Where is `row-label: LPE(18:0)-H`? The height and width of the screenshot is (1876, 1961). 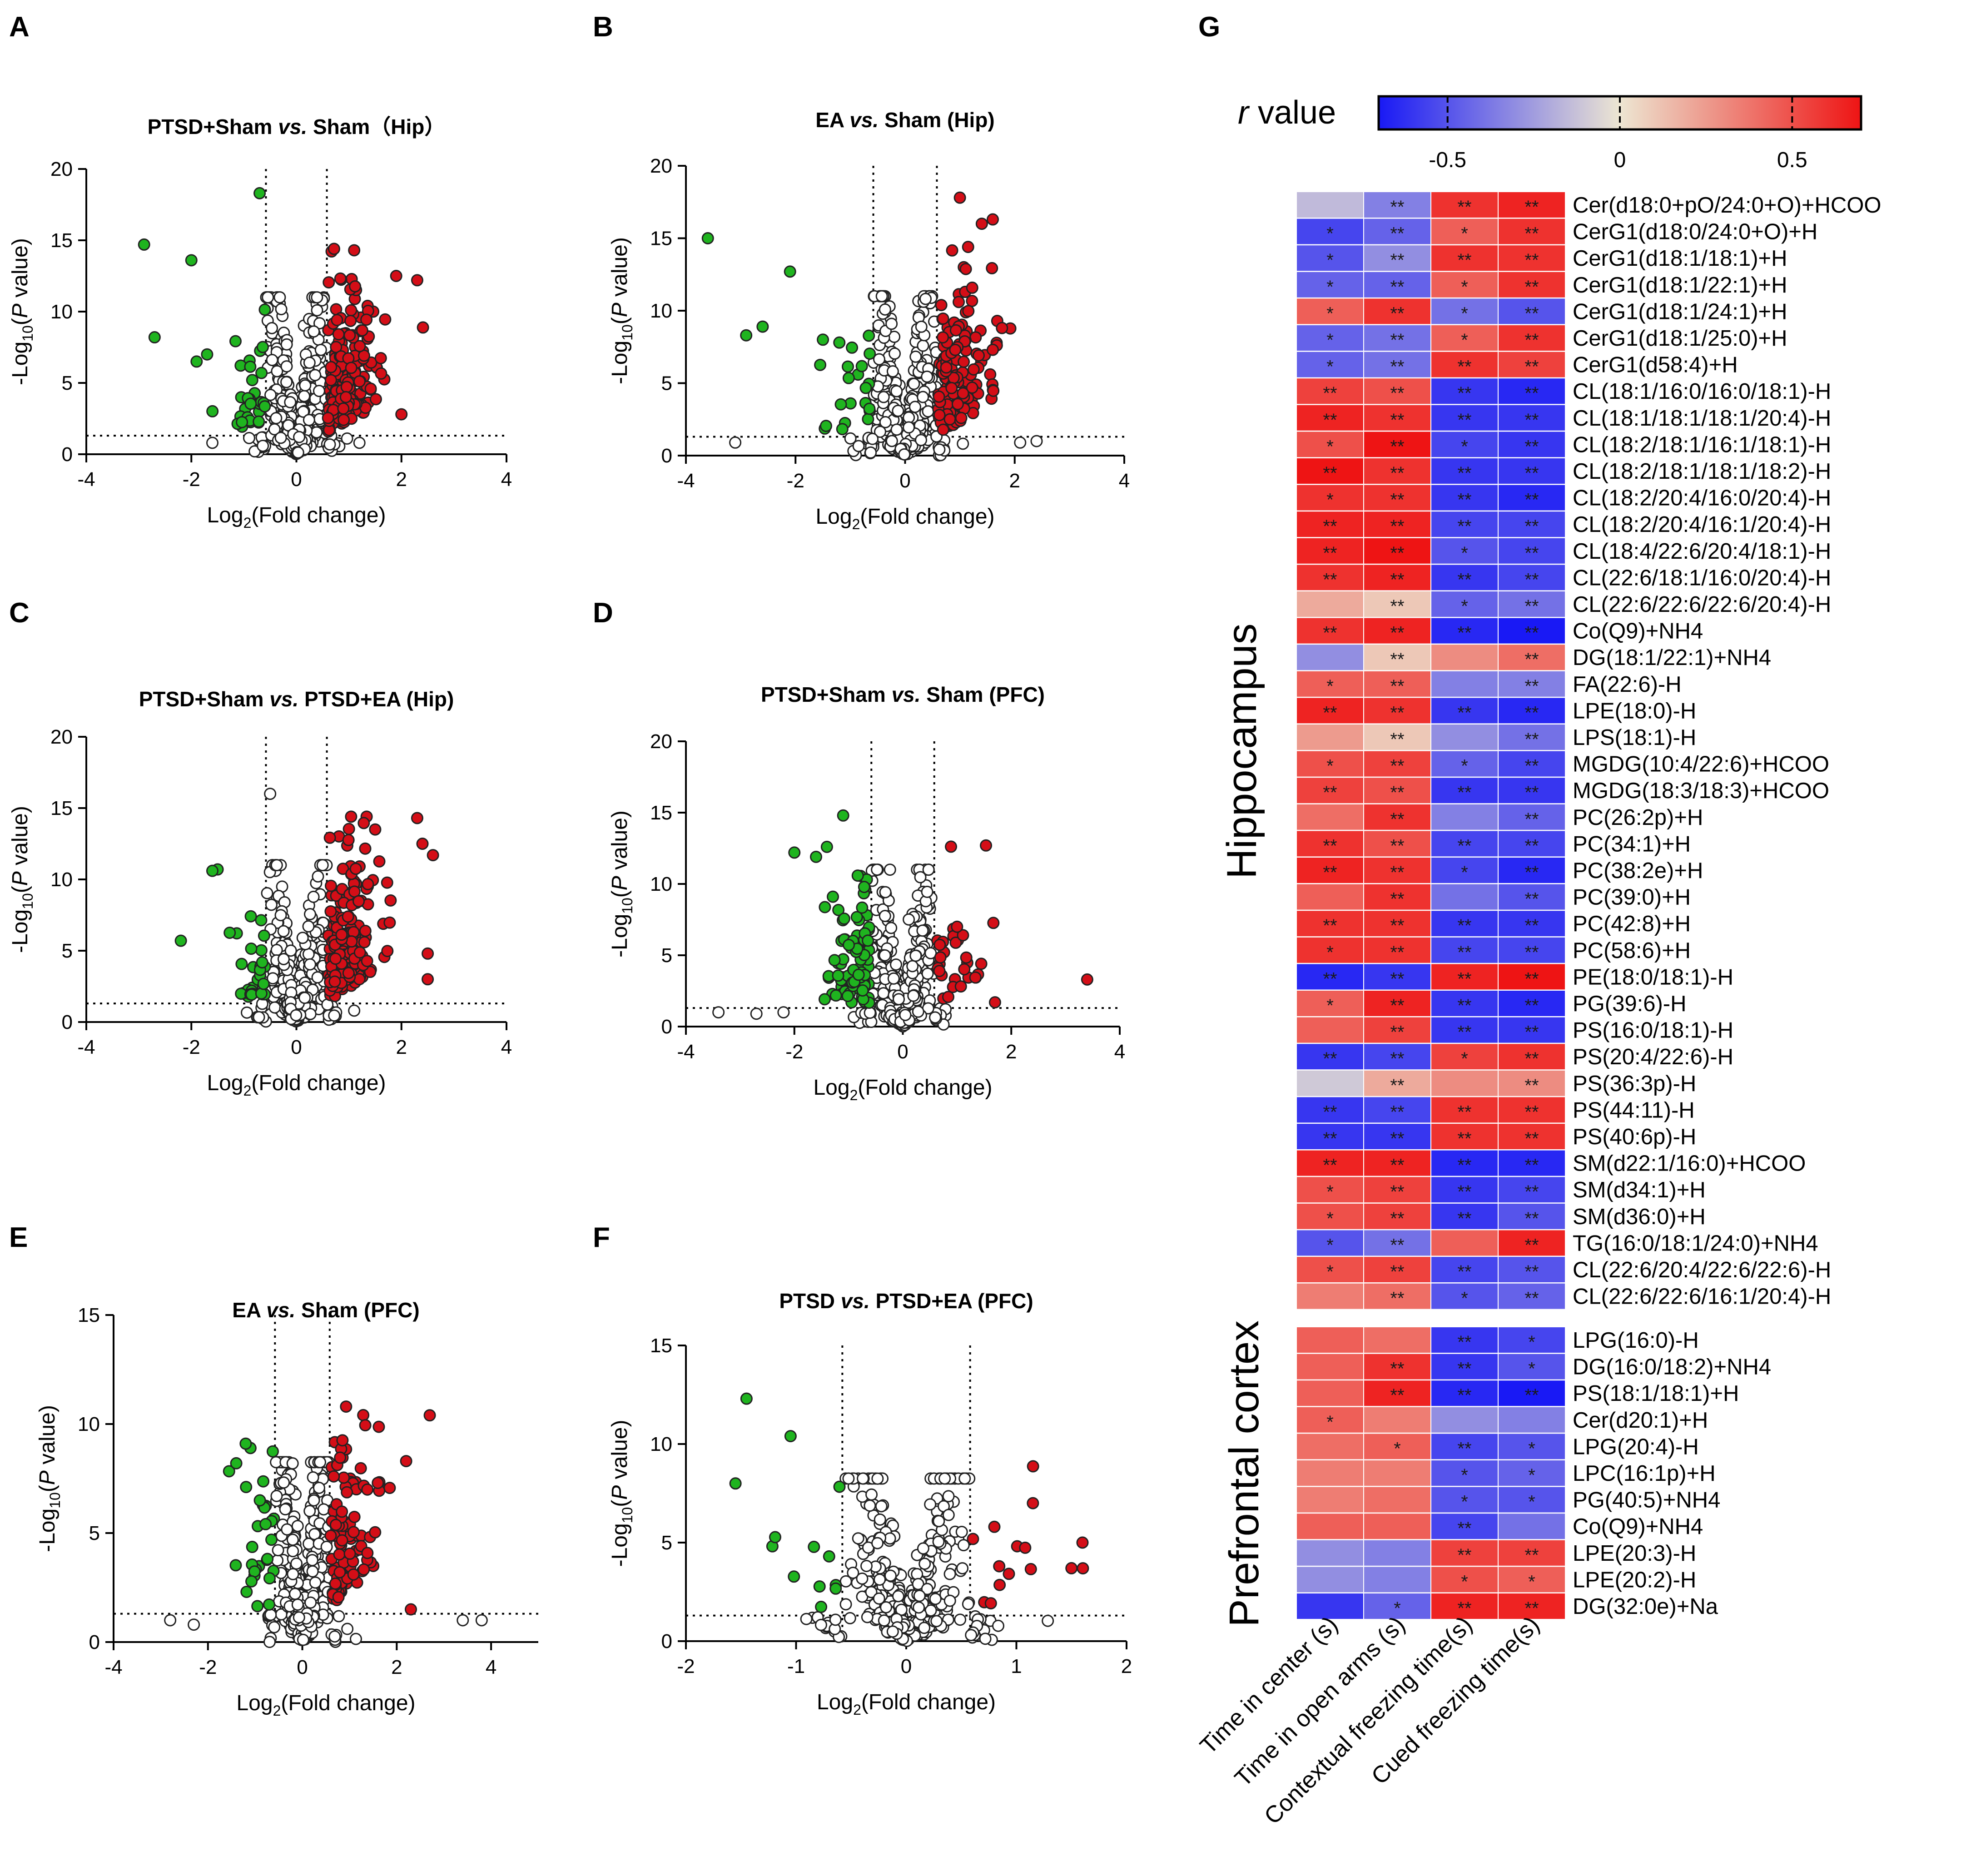
row-label: LPE(18:0)-H is located at coordinates (1635, 711).